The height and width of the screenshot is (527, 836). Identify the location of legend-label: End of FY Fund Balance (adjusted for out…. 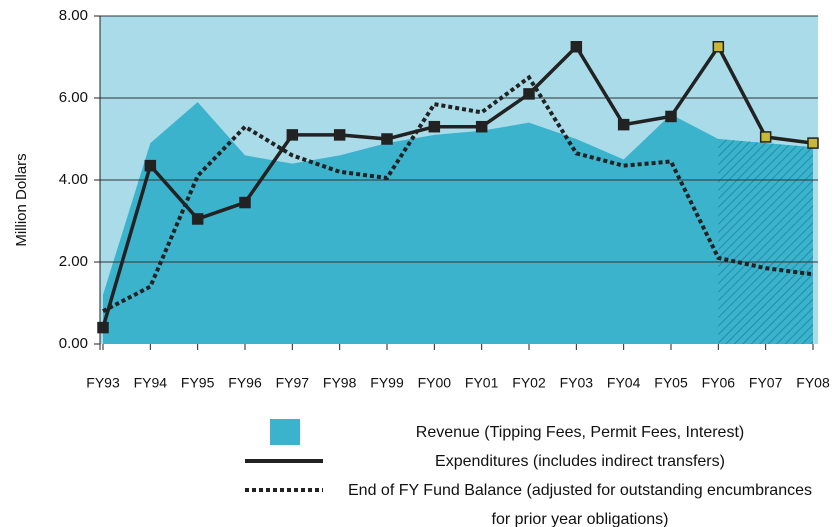
(580, 504).